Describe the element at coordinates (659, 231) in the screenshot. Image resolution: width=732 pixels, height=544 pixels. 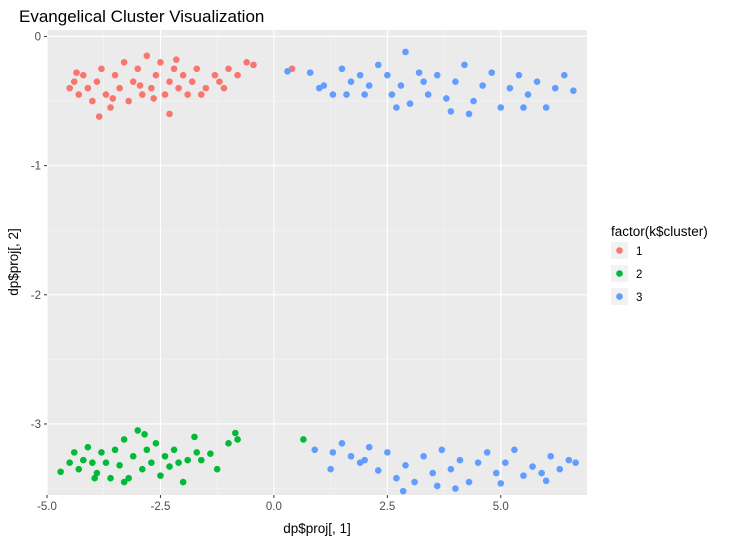
I see `legend-title: factor(k$cluster)` at that location.